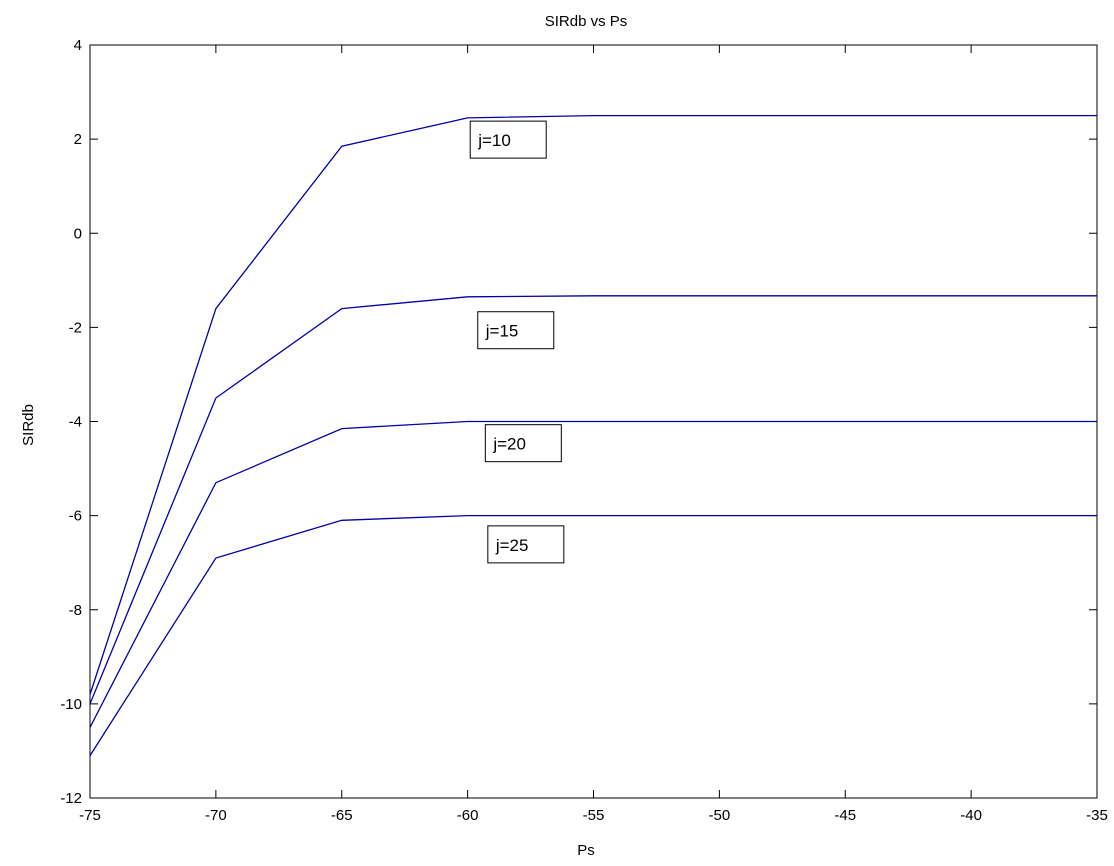 This screenshot has width=1114, height=866. I want to click on x-tick-label: -50, so click(720, 815).